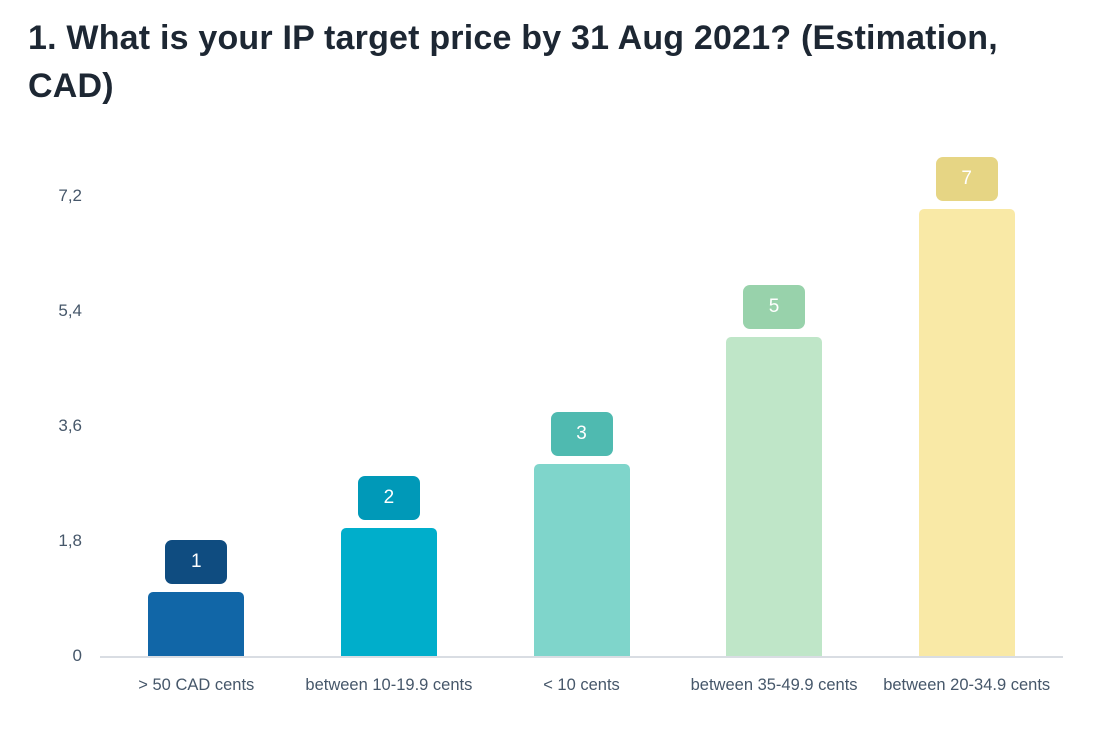 This screenshot has height=737, width=1095. Describe the element at coordinates (70, 195) in the screenshot. I see `y-tick-label: 7,2` at that location.